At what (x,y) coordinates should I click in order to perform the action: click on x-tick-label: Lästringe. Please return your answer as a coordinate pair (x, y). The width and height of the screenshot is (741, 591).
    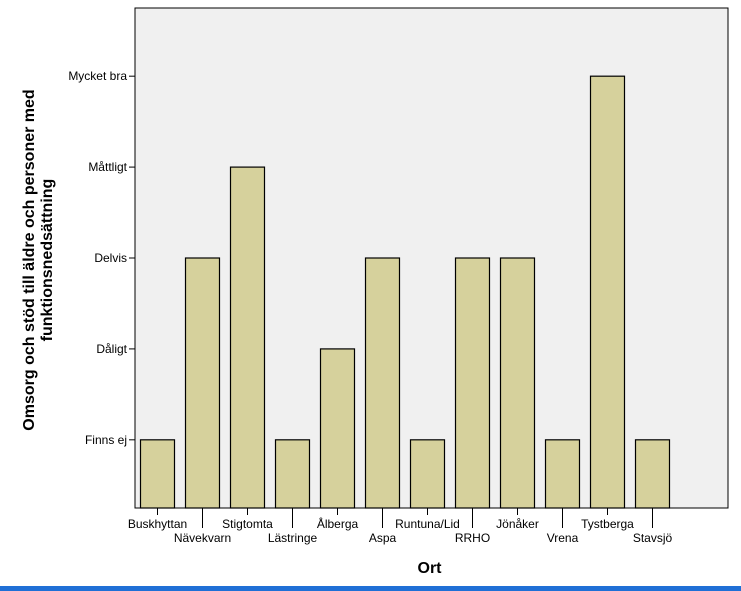
    Looking at the image, I should click on (293, 538).